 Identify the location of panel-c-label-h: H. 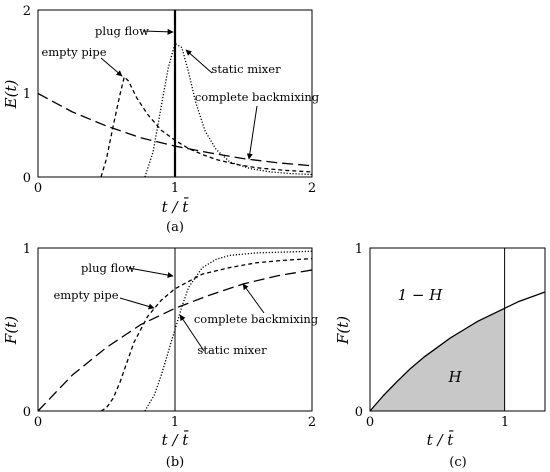
(454, 377).